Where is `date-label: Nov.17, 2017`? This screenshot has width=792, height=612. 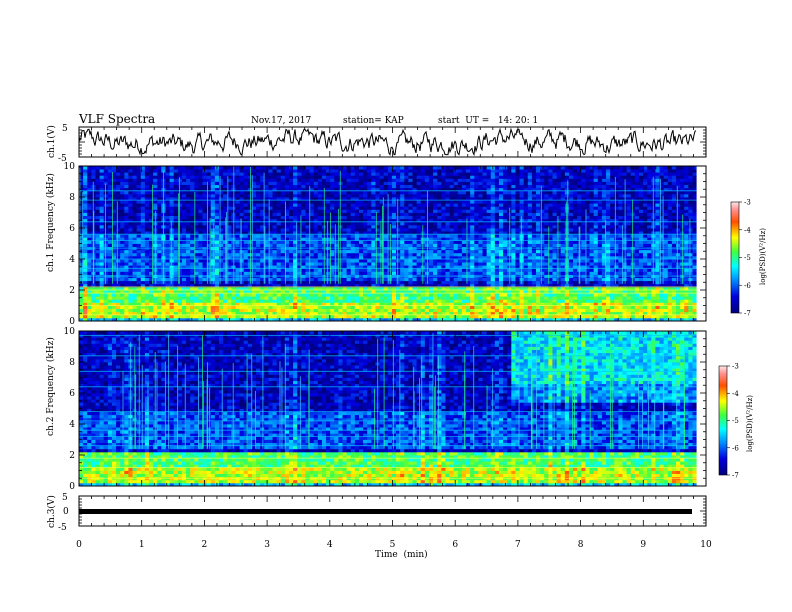
date-label: Nov.17, 2017 is located at coordinates (281, 121).